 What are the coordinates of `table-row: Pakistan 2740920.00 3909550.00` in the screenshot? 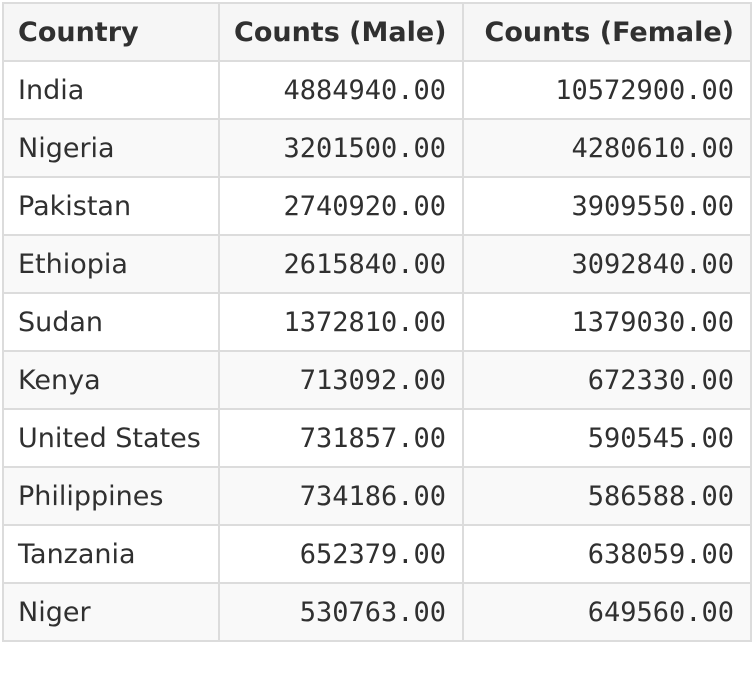 It's located at (377, 206).